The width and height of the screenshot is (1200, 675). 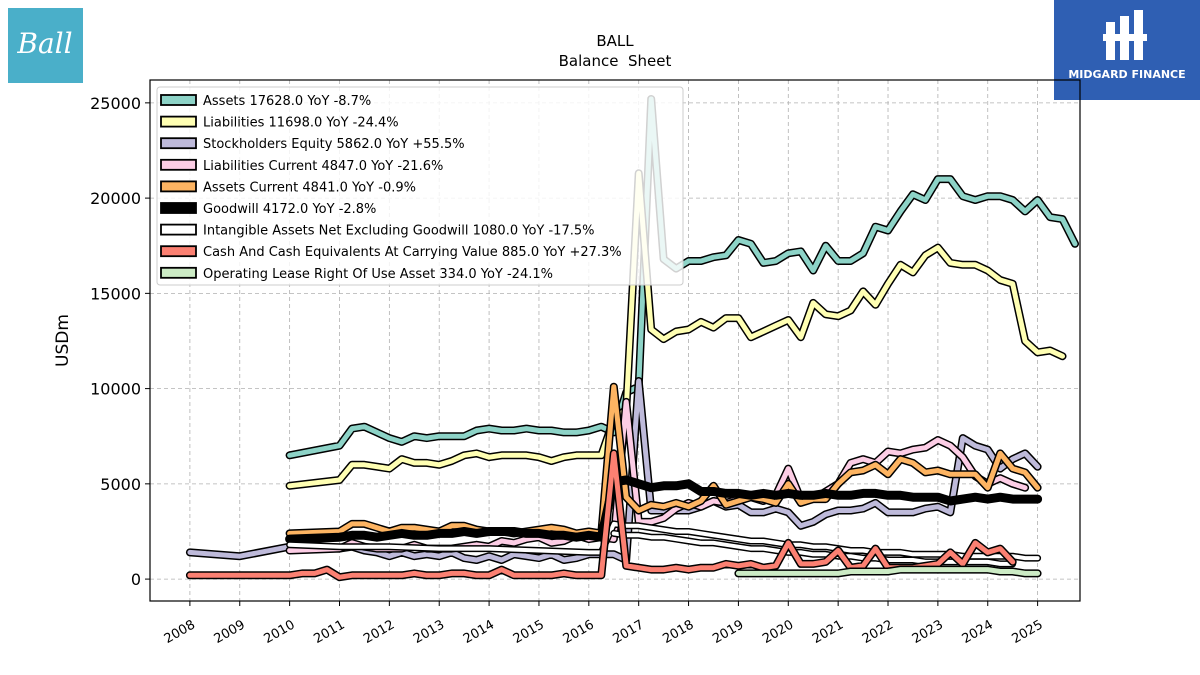 I want to click on y-tick-label: 25000, so click(x=115, y=103).